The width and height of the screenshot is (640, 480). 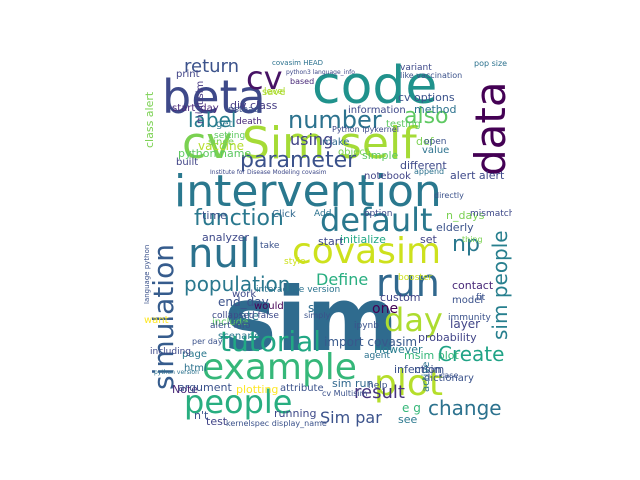 I want to click on word-directly: directly, so click(x=449, y=195).